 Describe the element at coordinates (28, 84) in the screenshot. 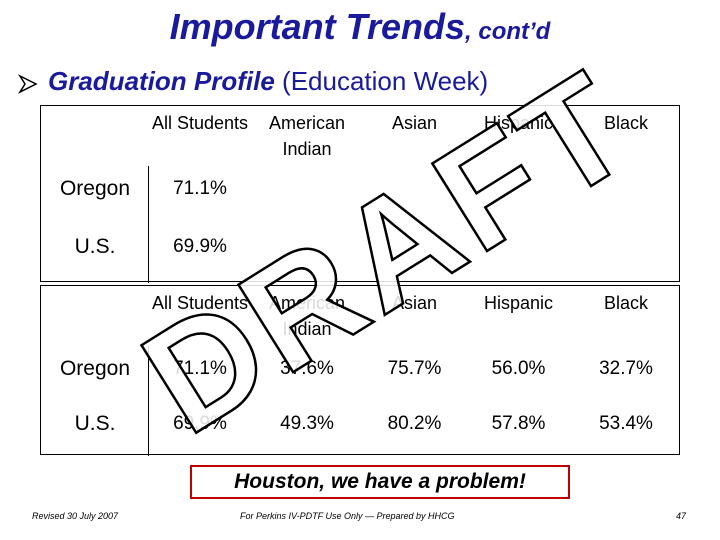

I see `bullet-arrow` at that location.